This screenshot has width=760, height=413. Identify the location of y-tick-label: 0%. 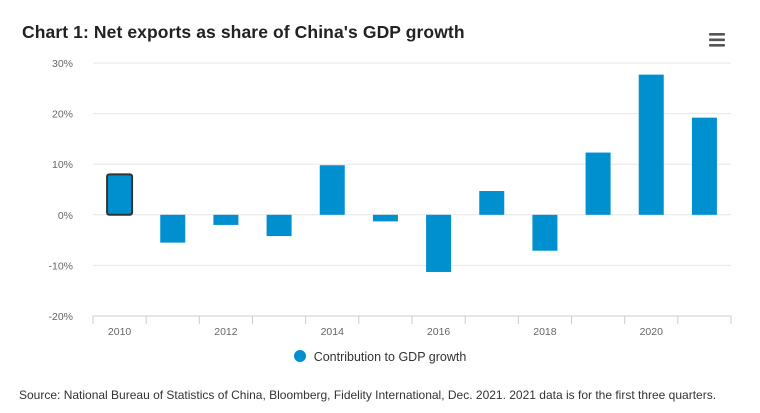
(65, 216).